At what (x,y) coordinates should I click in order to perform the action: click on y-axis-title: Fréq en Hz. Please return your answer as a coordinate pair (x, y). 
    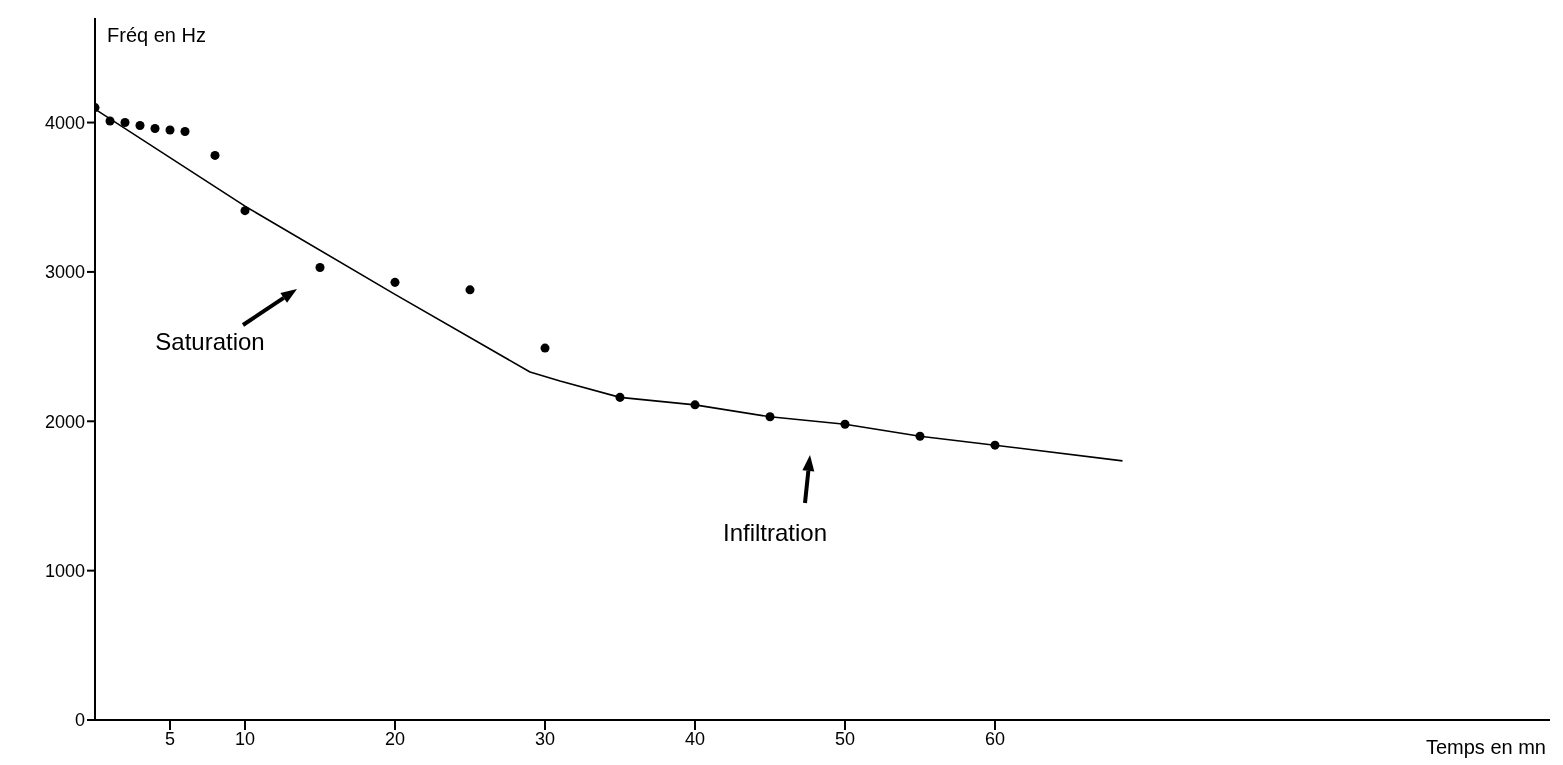
    Looking at the image, I should click on (156, 35).